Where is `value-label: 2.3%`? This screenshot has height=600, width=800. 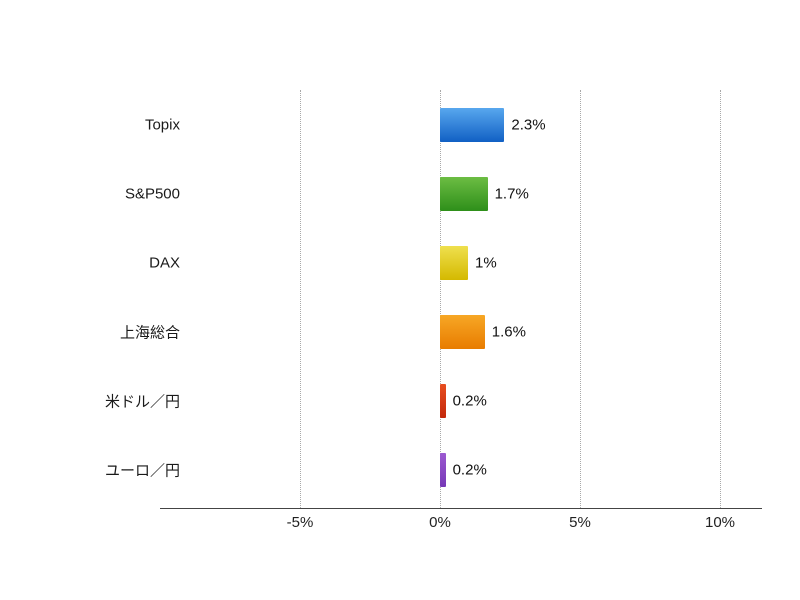 value-label: 2.3% is located at coordinates (528, 125).